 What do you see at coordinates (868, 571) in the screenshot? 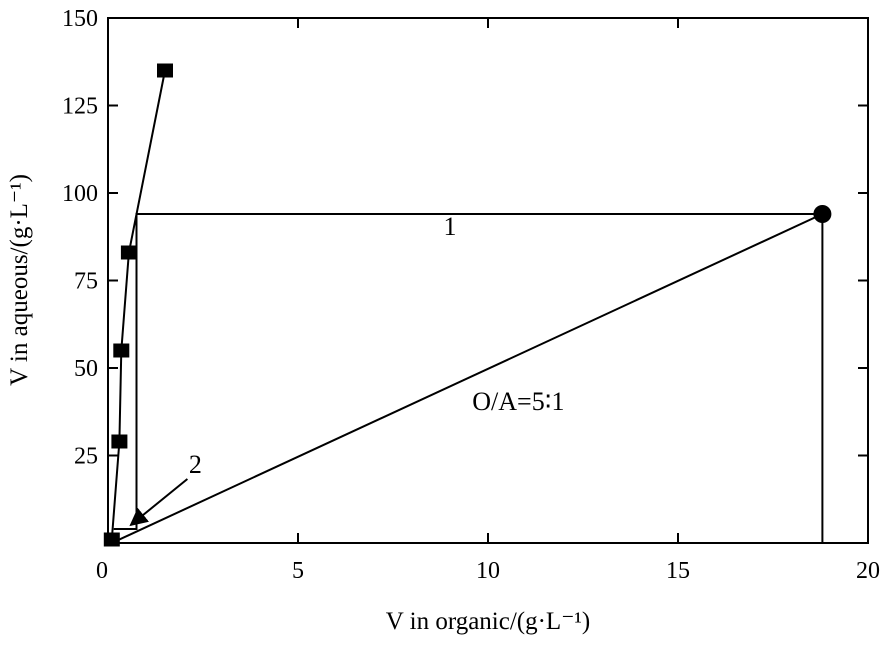
I see `x-tick-label-20: 20` at bounding box center [868, 571].